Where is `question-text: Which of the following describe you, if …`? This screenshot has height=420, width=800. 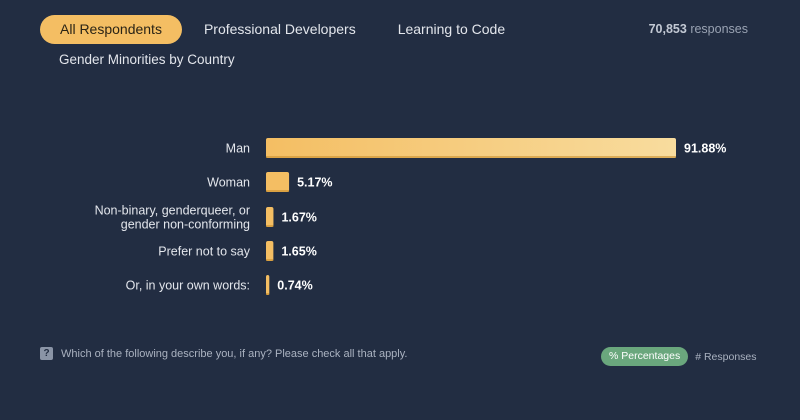 question-text: Which of the following describe you, if … is located at coordinates (234, 353).